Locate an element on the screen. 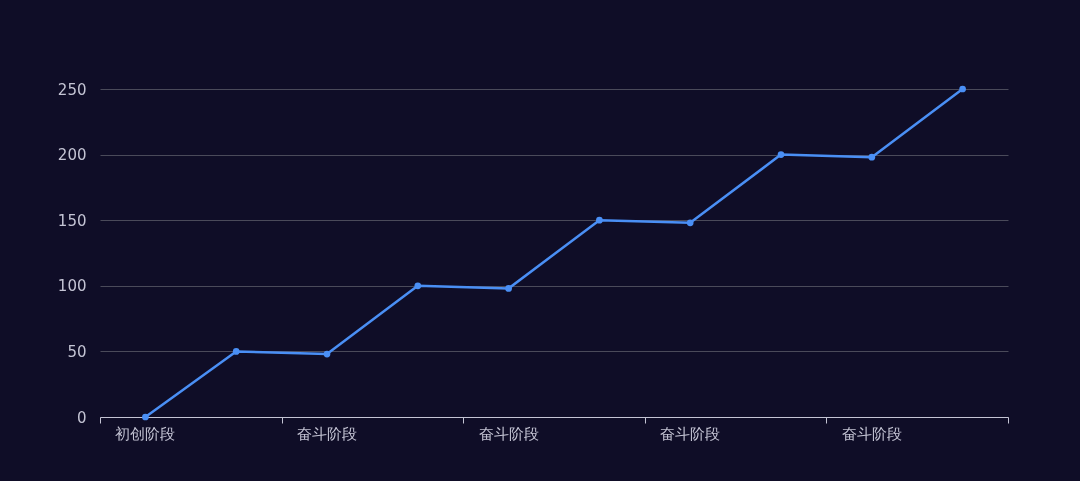 Image resolution: width=1080 pixels, height=481 pixels. y-tick-label: 0 is located at coordinates (81, 417).